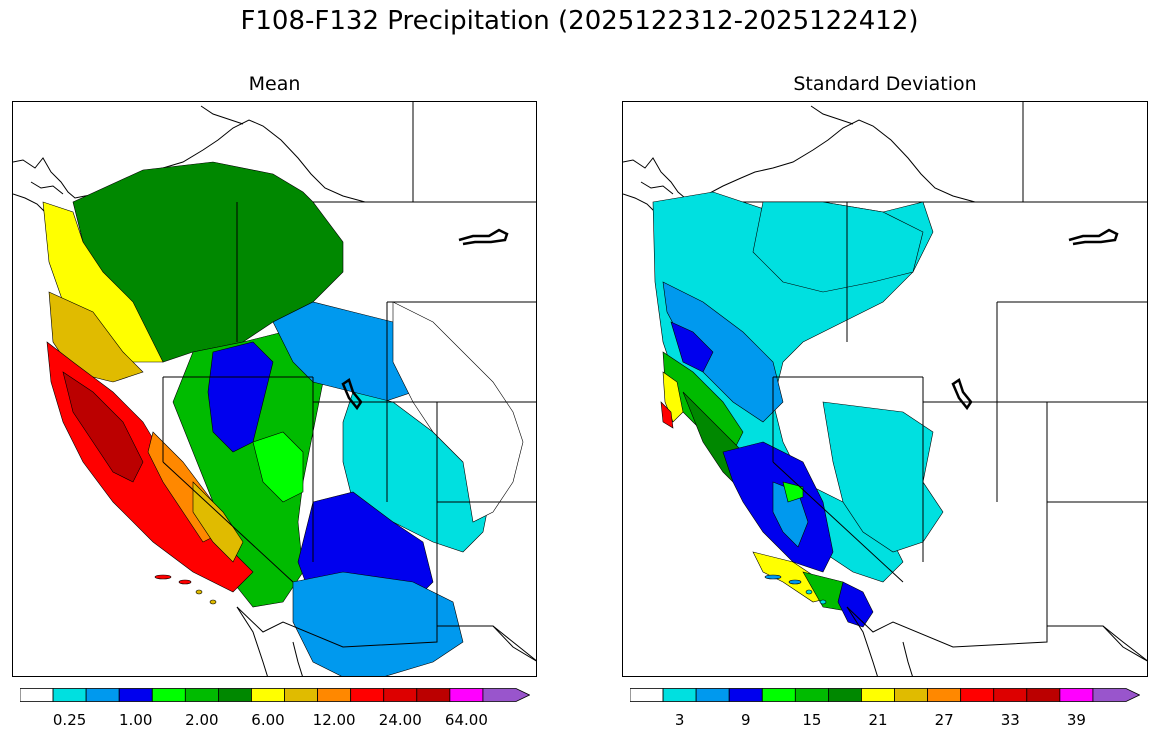 The height and width of the screenshot is (741, 1159). I want to click on mean-colorbar-tick-labels: 0.25 1.00 2.00 6.00 12.00 24.00 64.00, so click(275, 721).